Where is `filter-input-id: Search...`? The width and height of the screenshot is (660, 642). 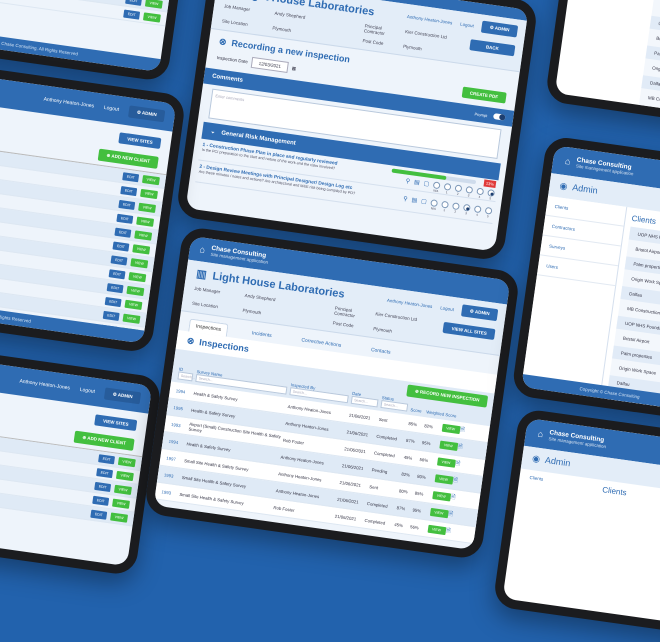 filter-input-id: Search... is located at coordinates (186, 376).